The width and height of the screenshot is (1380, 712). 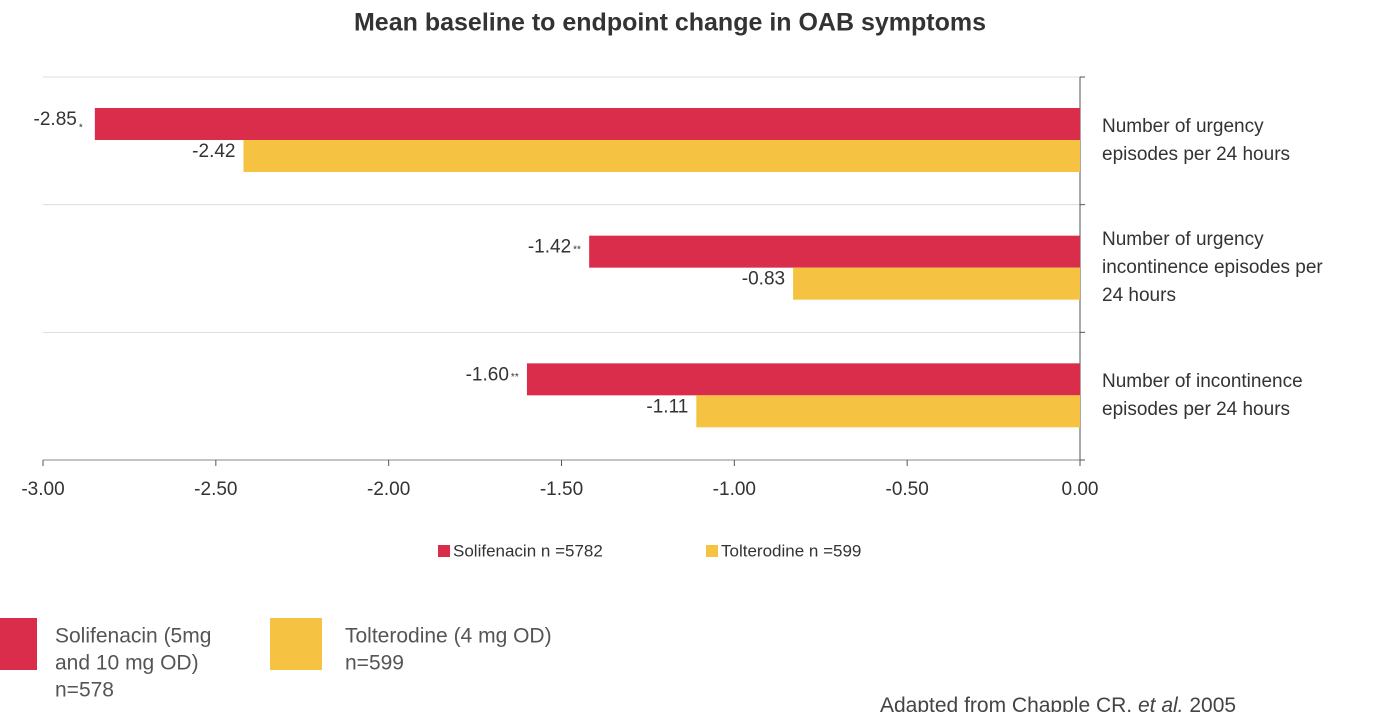 I want to click on value-label: -1.11, so click(x=667, y=406).